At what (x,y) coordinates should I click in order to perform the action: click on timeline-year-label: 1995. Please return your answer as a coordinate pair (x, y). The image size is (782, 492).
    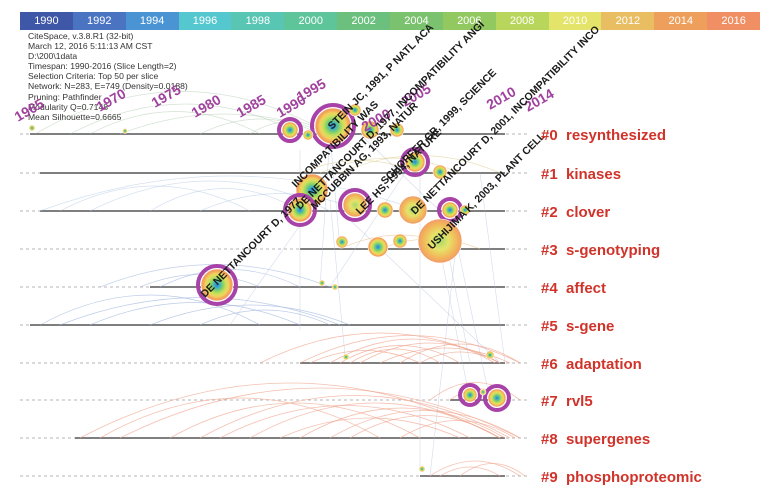
    Looking at the image, I should click on (311, 90).